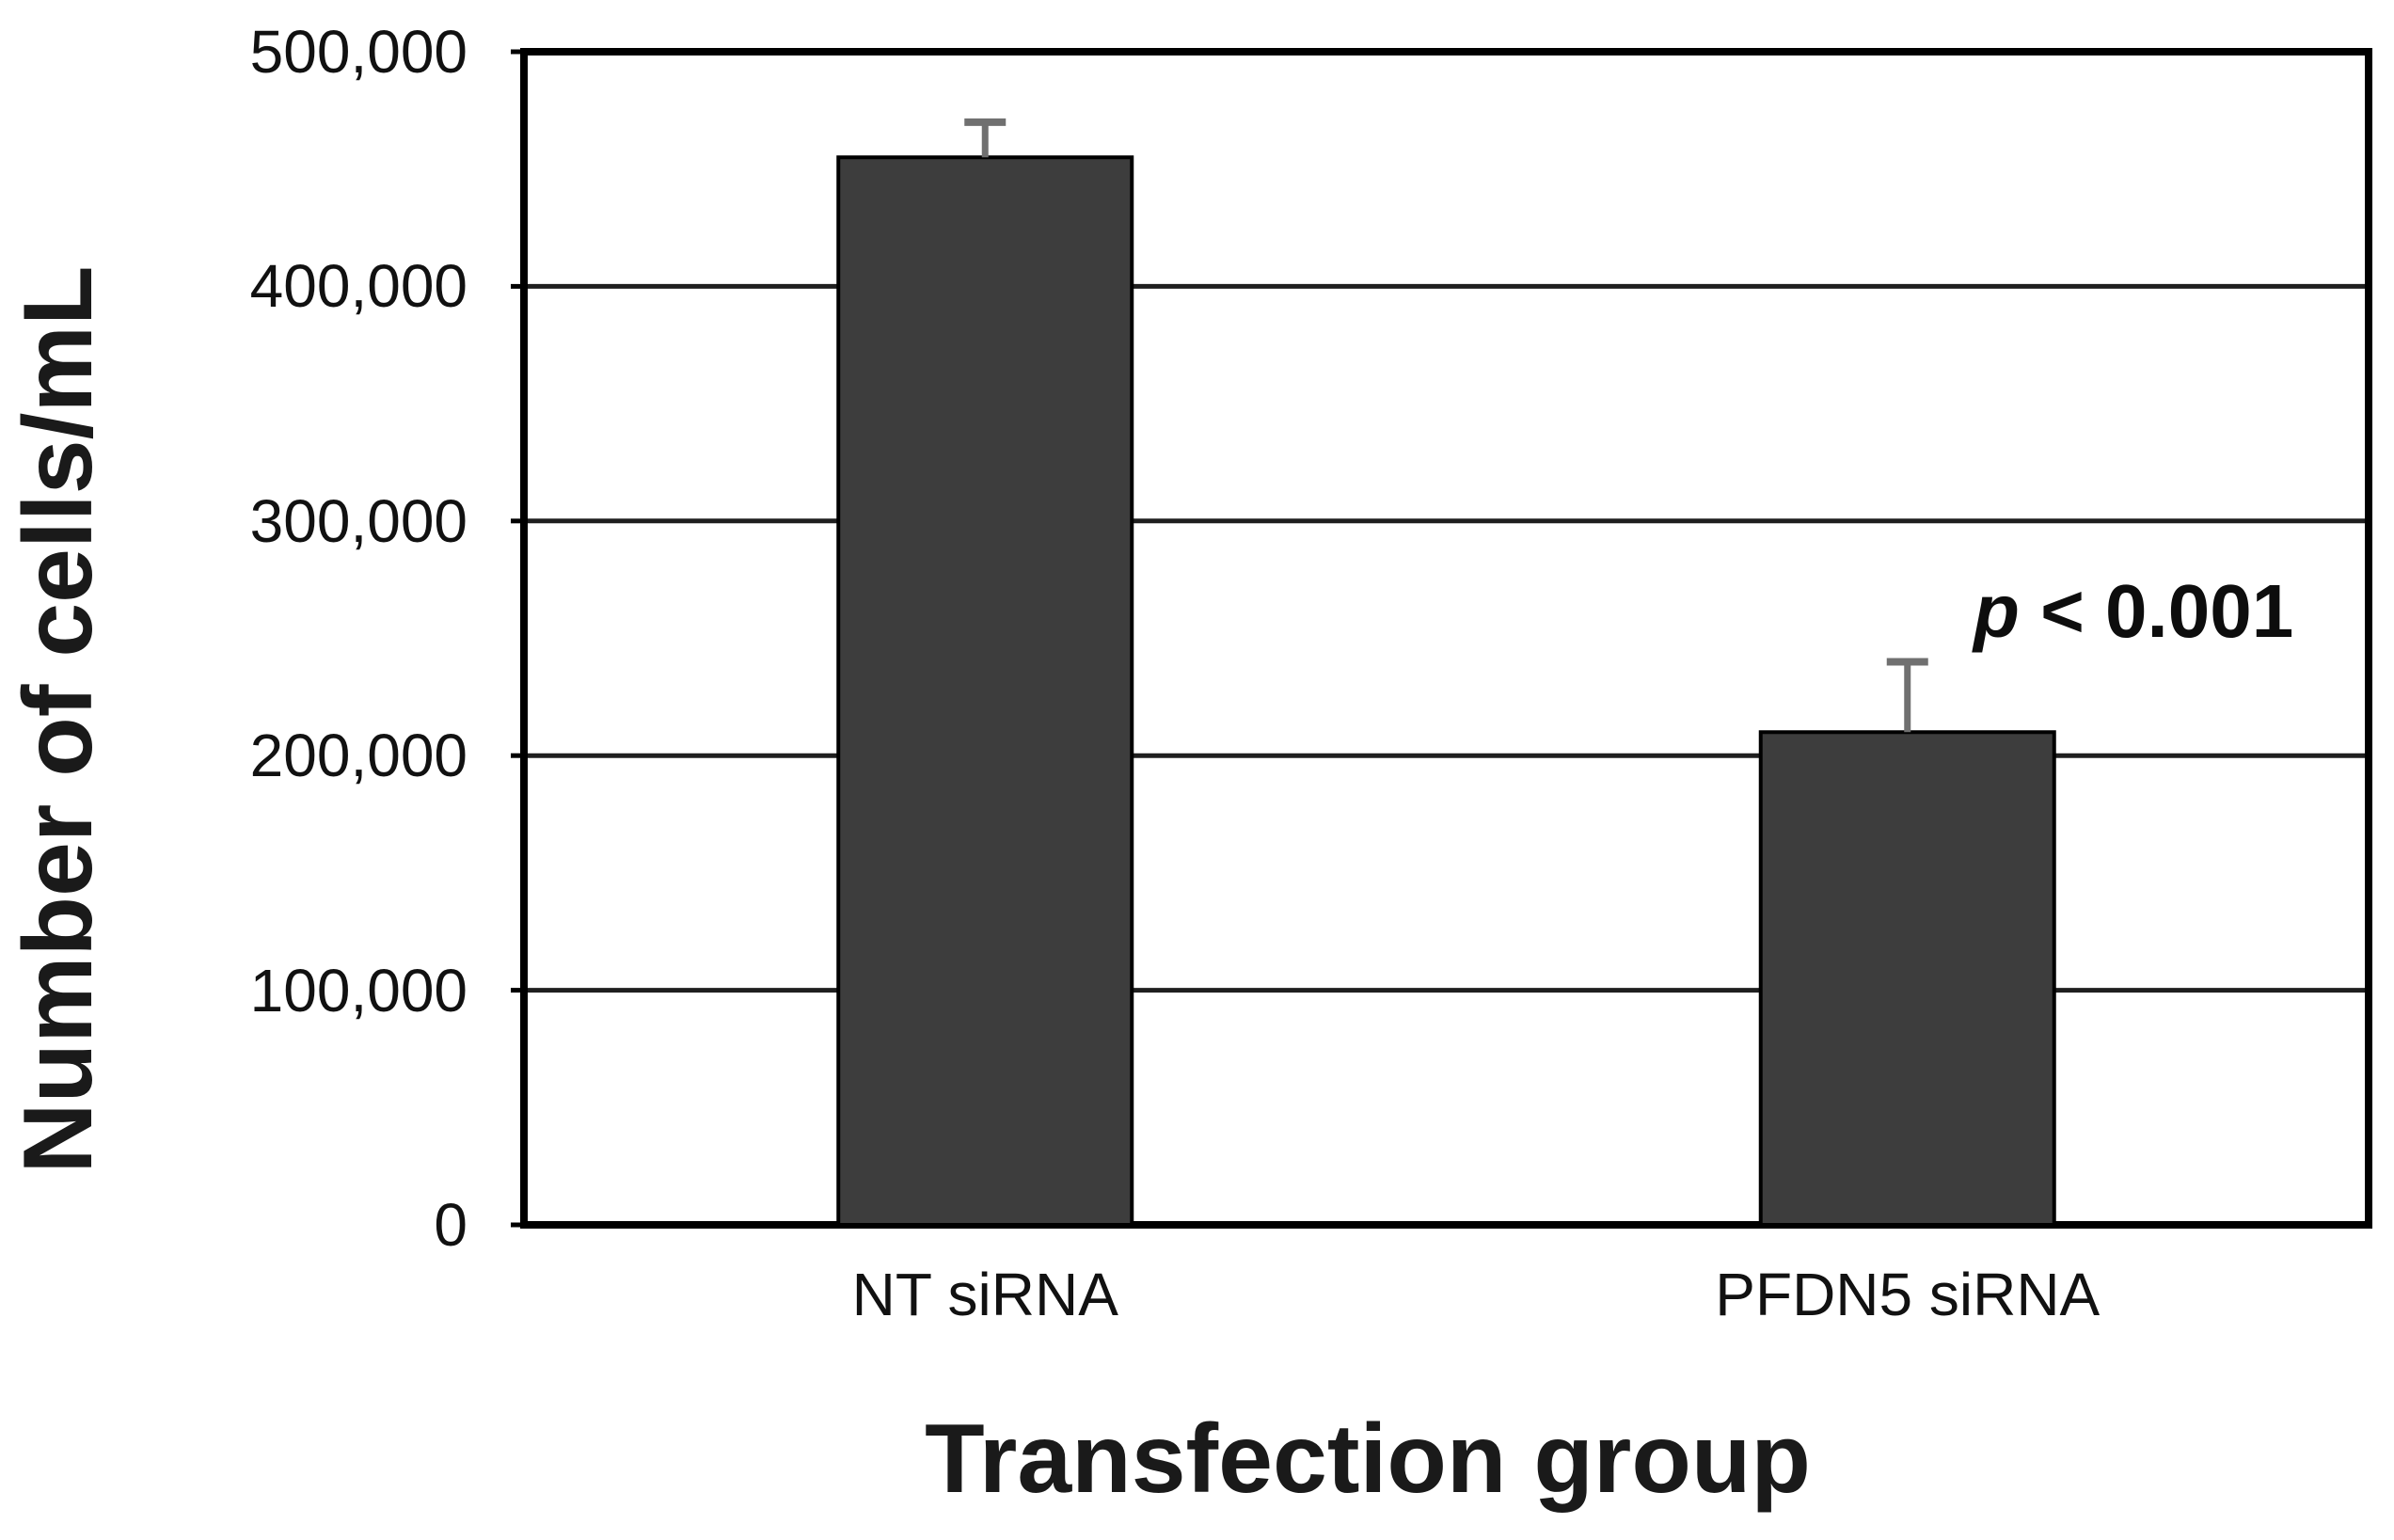 Image resolution: width=2394 pixels, height=1540 pixels. I want to click on y-axis-tick-label: 100,000, so click(358, 990).